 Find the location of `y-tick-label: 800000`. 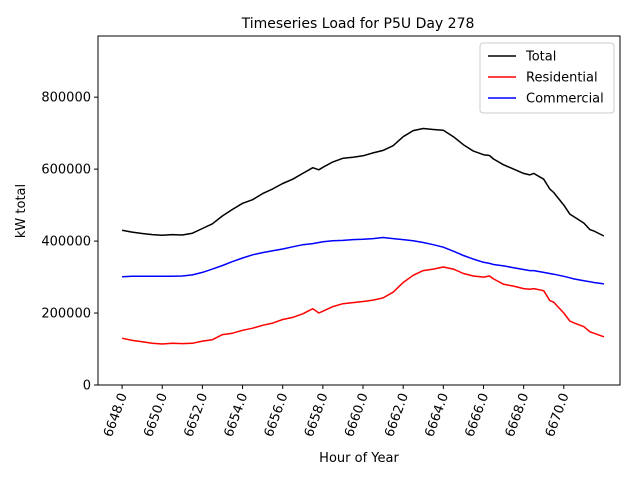

y-tick-label: 800000 is located at coordinates (66, 98).